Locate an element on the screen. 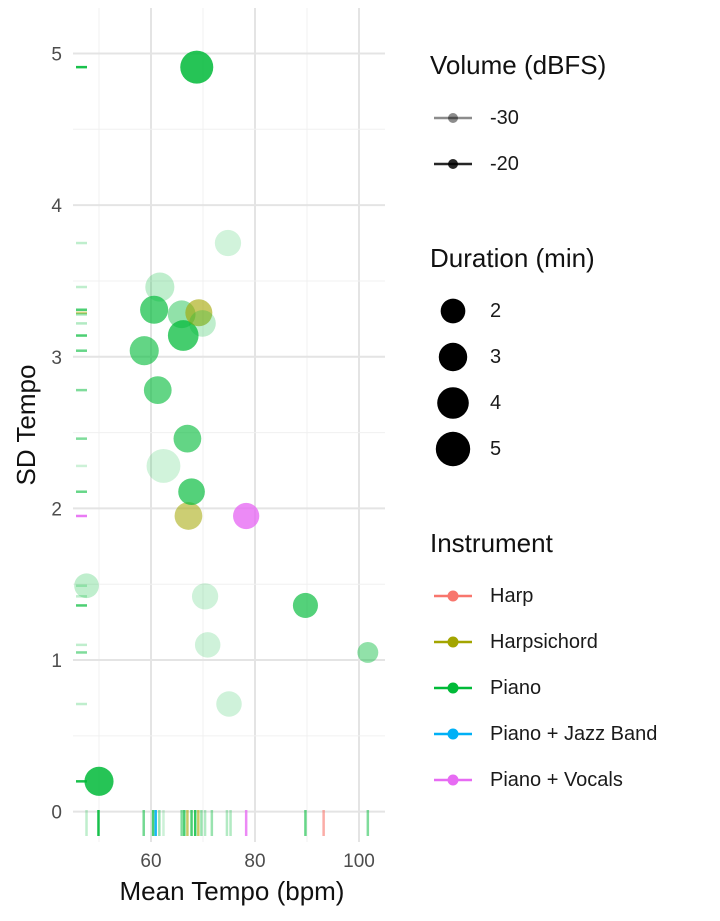  volume-legend-item: -30 is located at coordinates (518, 118).